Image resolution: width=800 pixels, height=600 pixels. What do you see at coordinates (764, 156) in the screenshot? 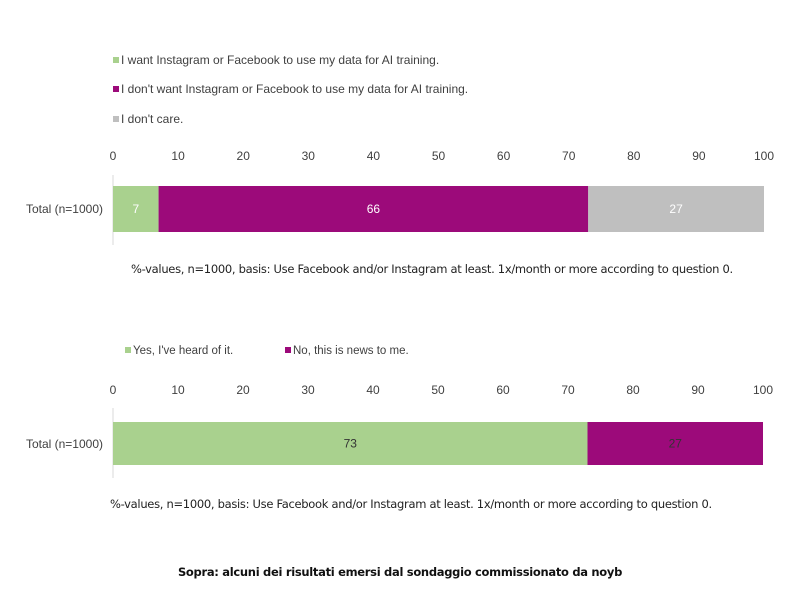
I see `chart1-tick-100: 100` at bounding box center [764, 156].